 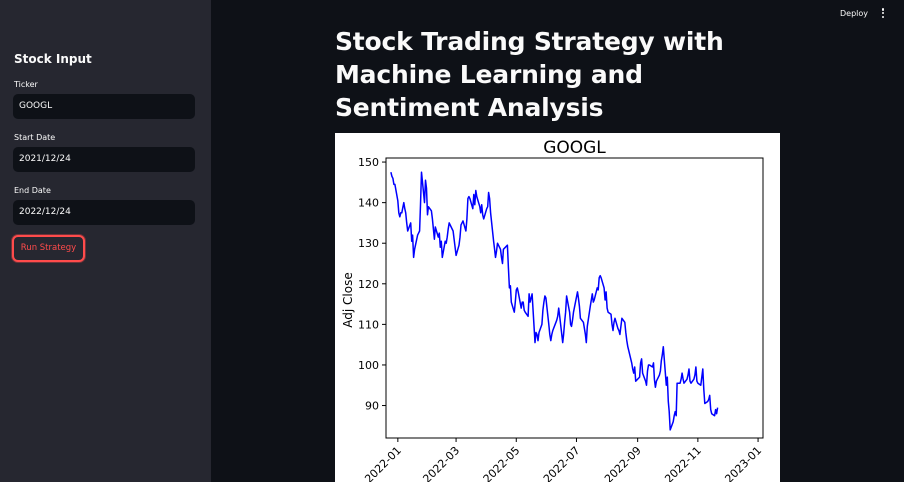 I want to click on start-date-label: Start Date, so click(x=35, y=137).